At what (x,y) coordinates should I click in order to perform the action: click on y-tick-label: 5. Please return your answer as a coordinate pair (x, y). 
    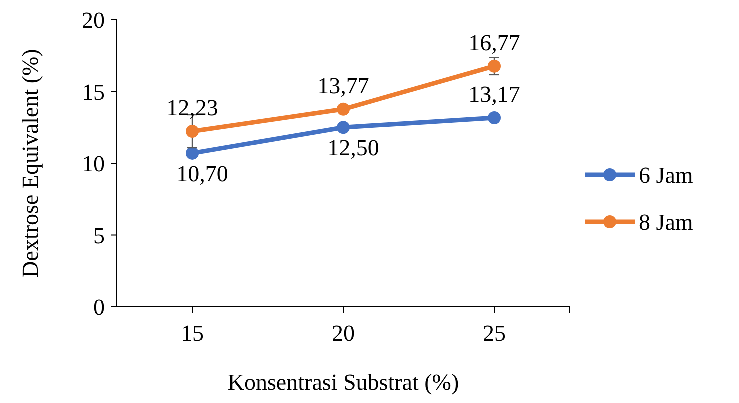
    Looking at the image, I should click on (99, 235).